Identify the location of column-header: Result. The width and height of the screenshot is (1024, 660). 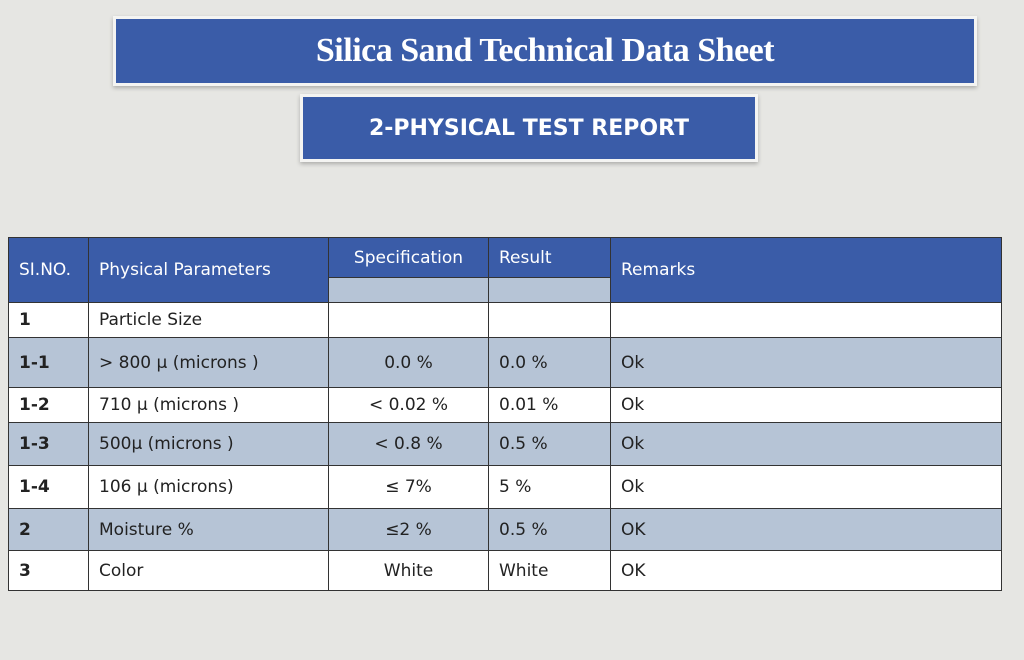
(549, 257).